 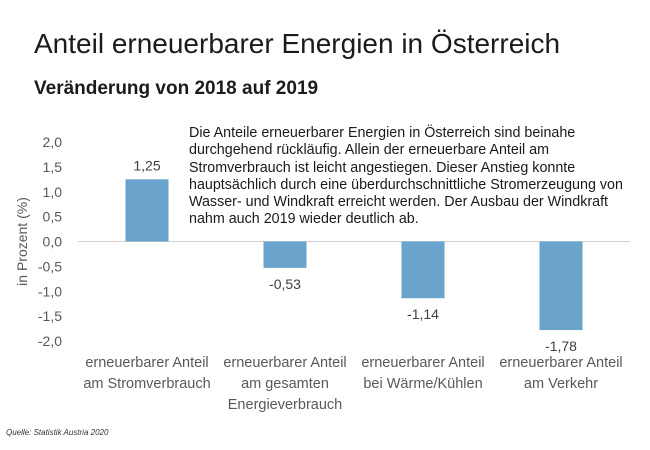 What do you see at coordinates (422, 373) in the screenshot?
I see `x-category-label: erneuerbarer Anteil bei Wärme/Kühlen` at bounding box center [422, 373].